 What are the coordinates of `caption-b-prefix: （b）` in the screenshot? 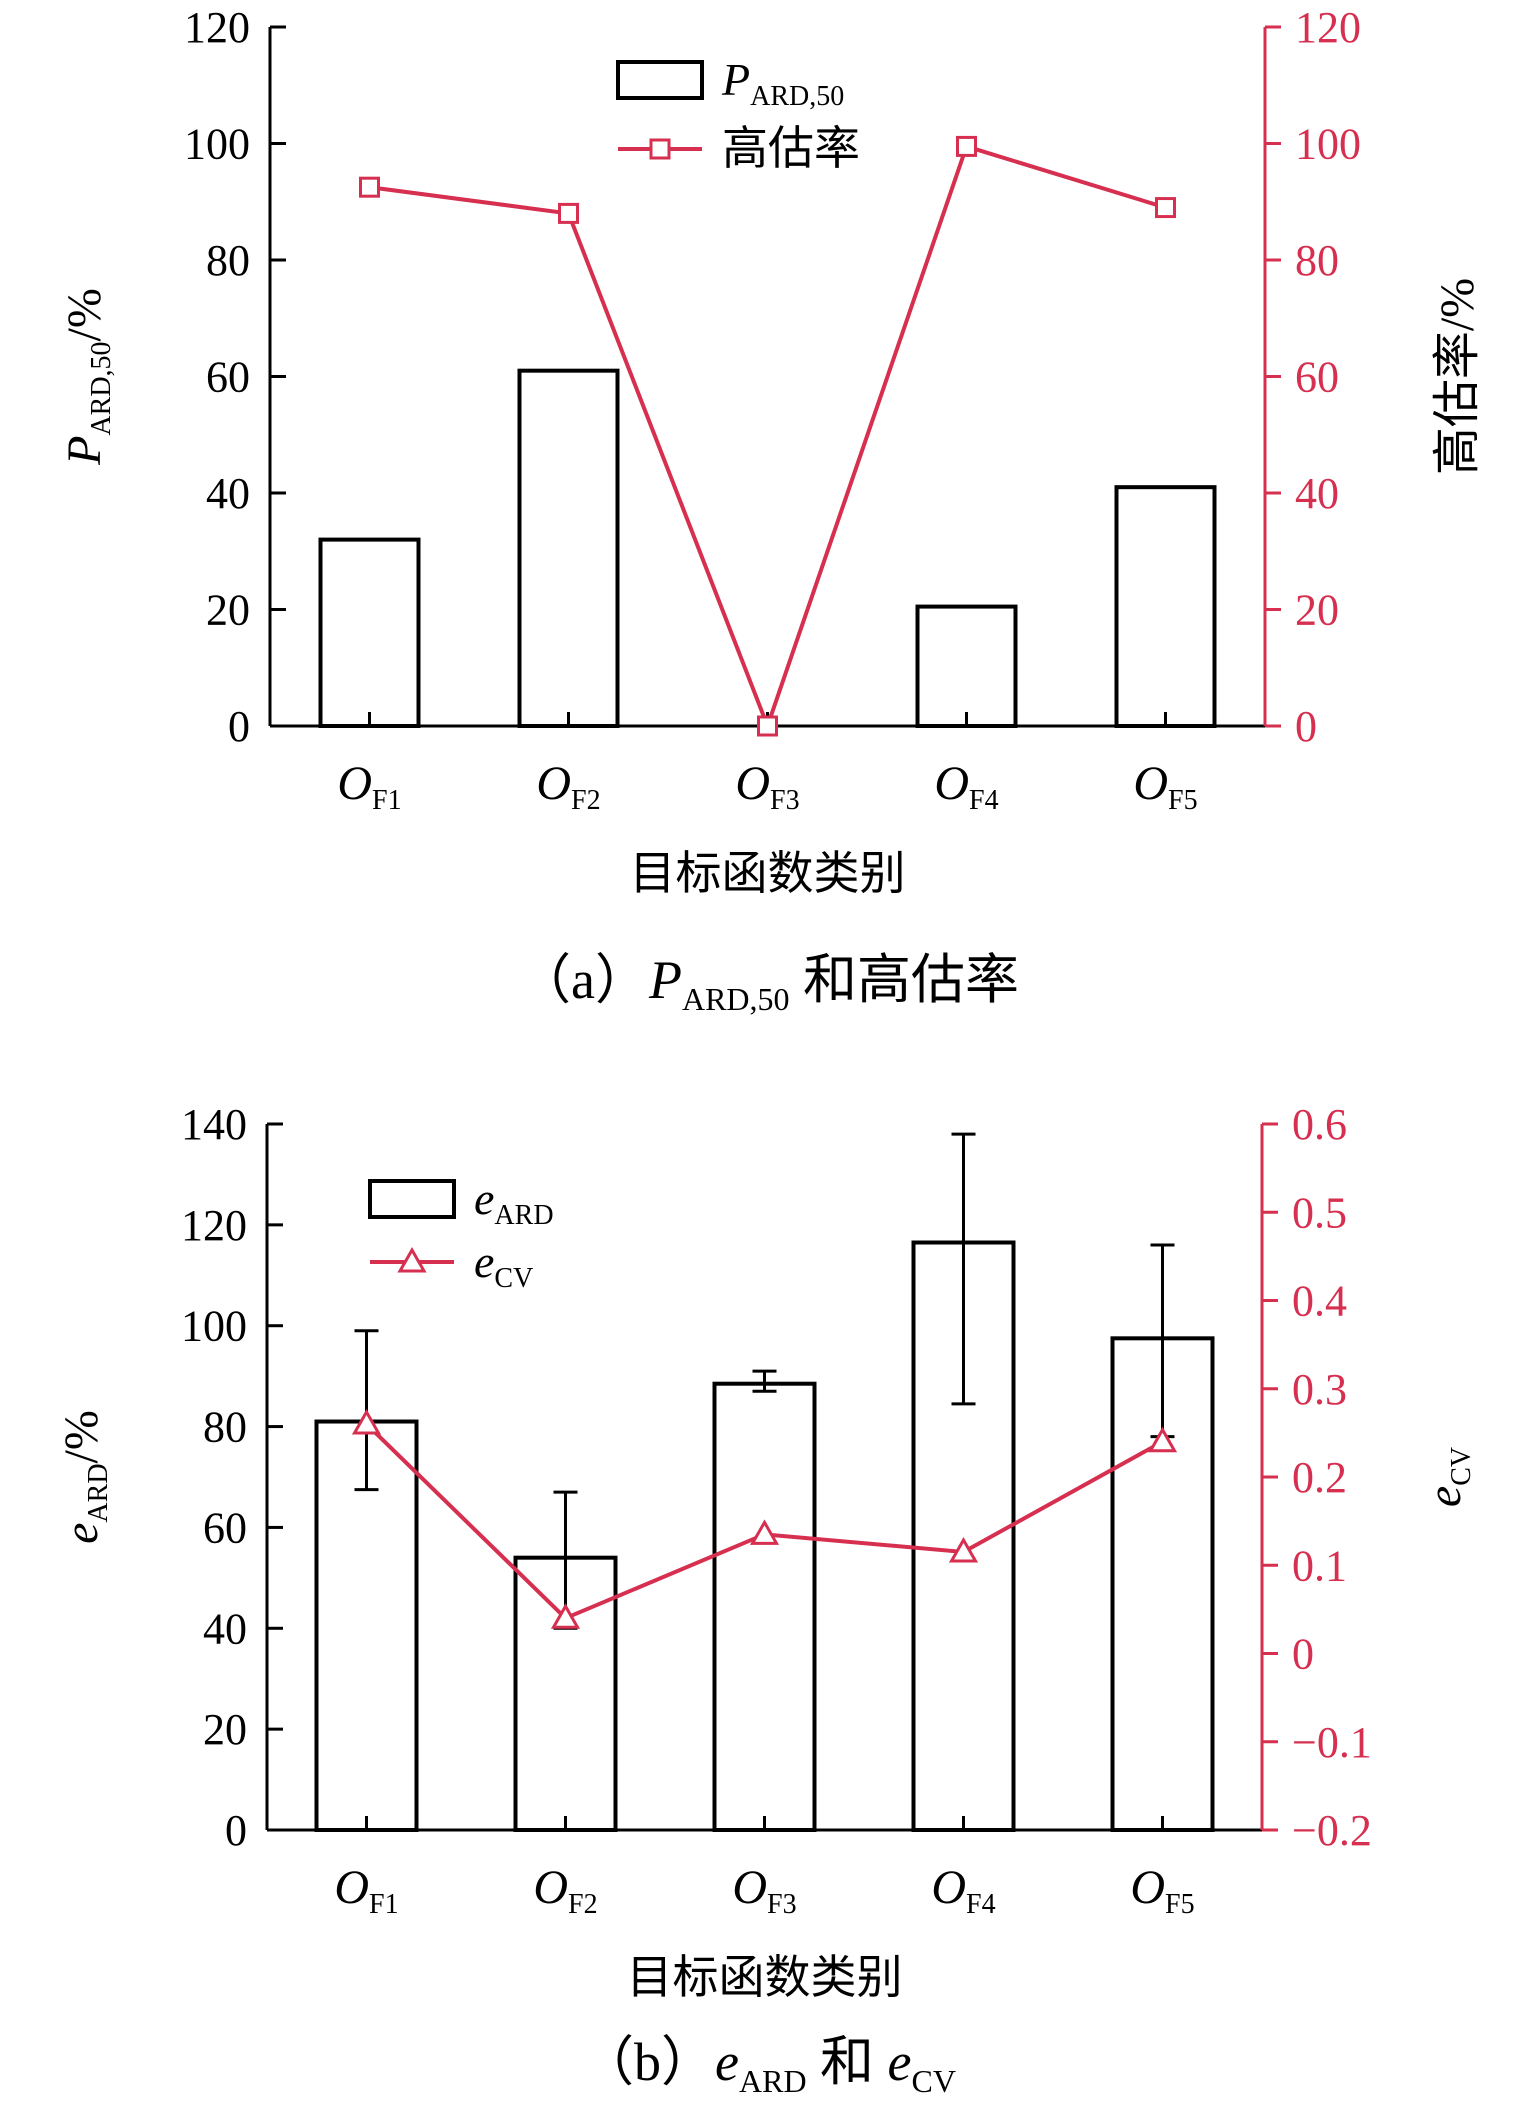 It's located at (647, 2062).